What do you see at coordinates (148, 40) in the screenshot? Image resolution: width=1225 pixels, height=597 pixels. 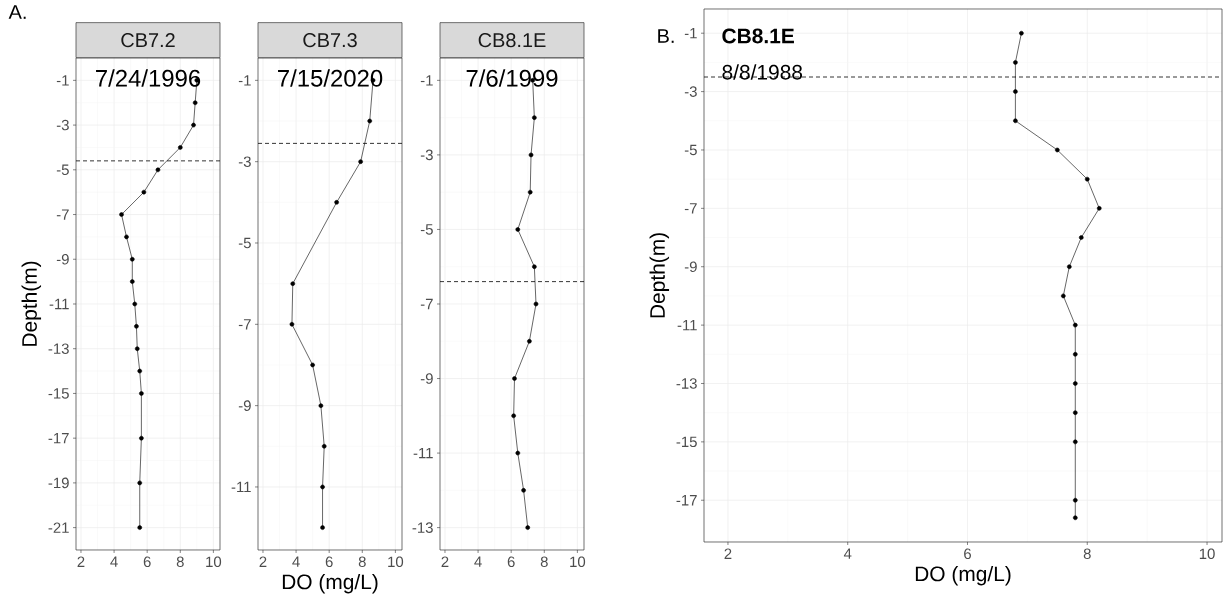 I see `chart-title: CB7.2` at bounding box center [148, 40].